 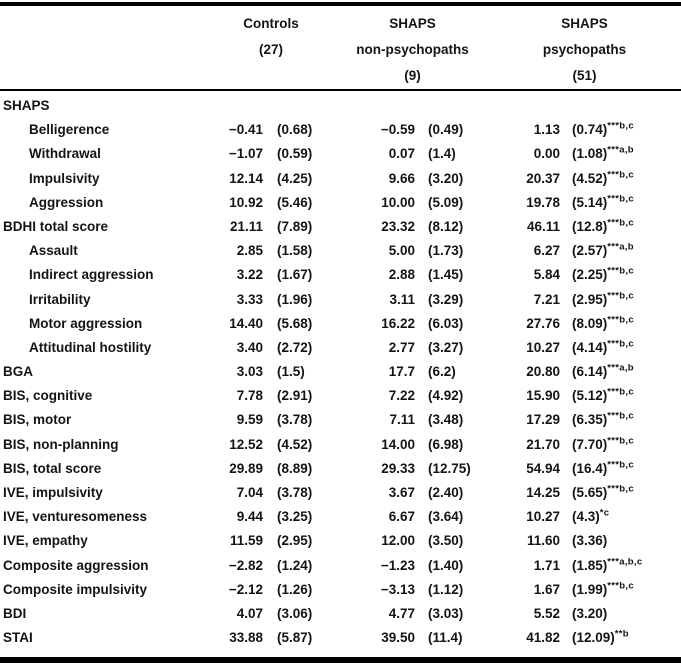 I want to click on psychopaths-mean: 1.71, so click(x=546, y=565).